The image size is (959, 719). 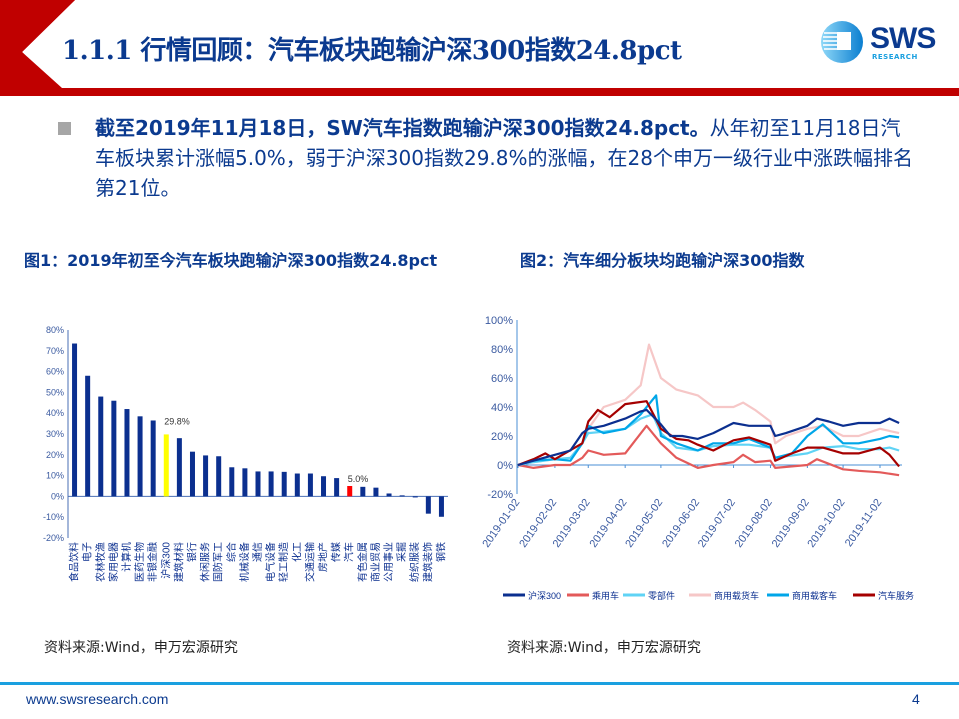 What do you see at coordinates (864, 523) in the screenshot?
I see `x-tick-label: 2019-11-02` at bounding box center [864, 523].